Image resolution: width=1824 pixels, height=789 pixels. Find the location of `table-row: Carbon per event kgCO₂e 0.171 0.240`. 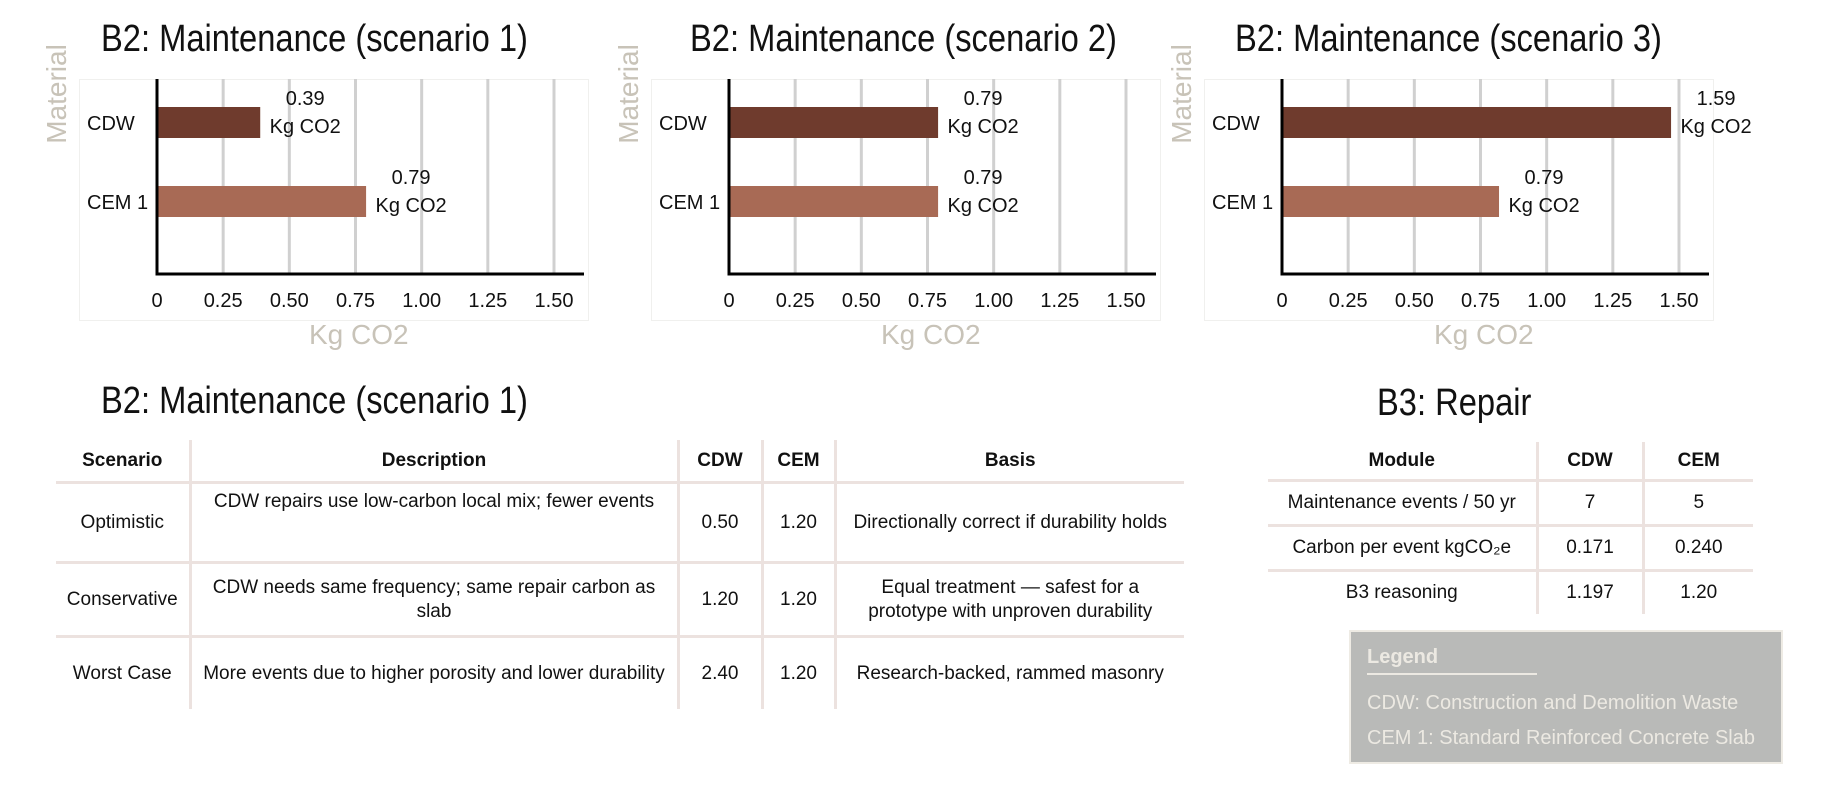

table-row: Carbon per event kgCO₂e 0.171 0.240 is located at coordinates (1510, 548).